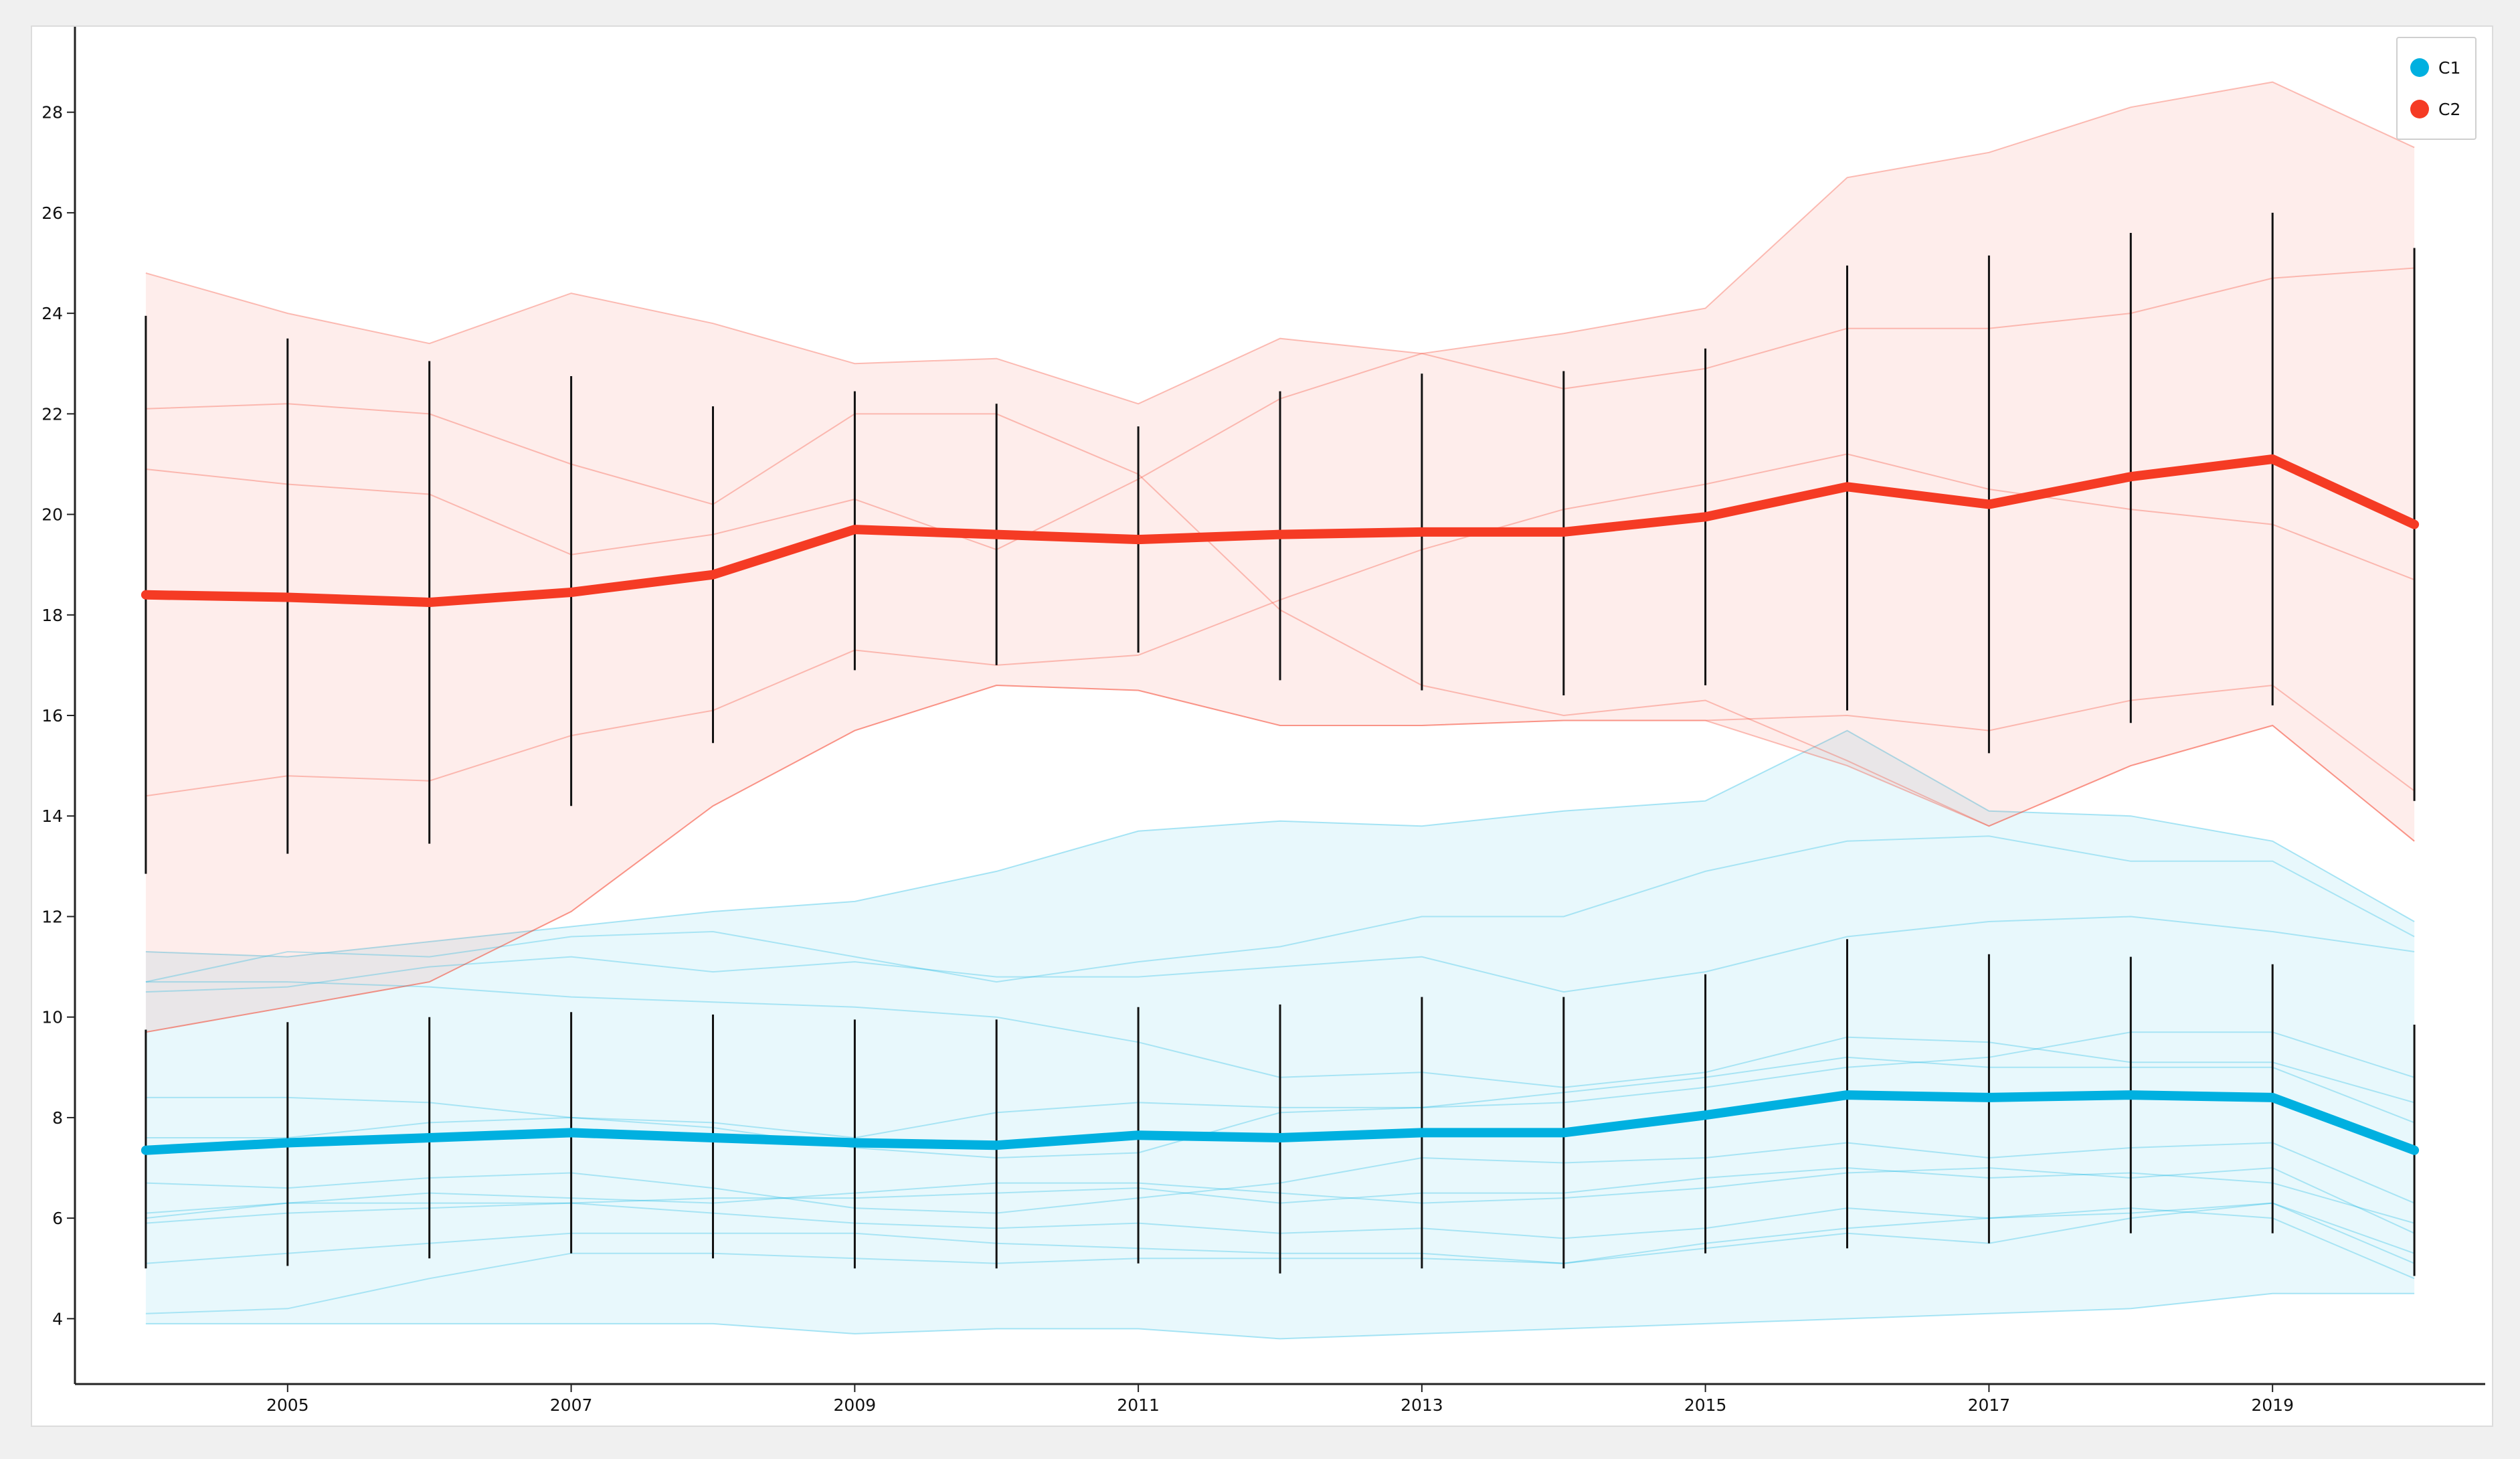 The width and height of the screenshot is (2520, 1459). I want to click on y-tick-label-24: 24, so click(52, 313).